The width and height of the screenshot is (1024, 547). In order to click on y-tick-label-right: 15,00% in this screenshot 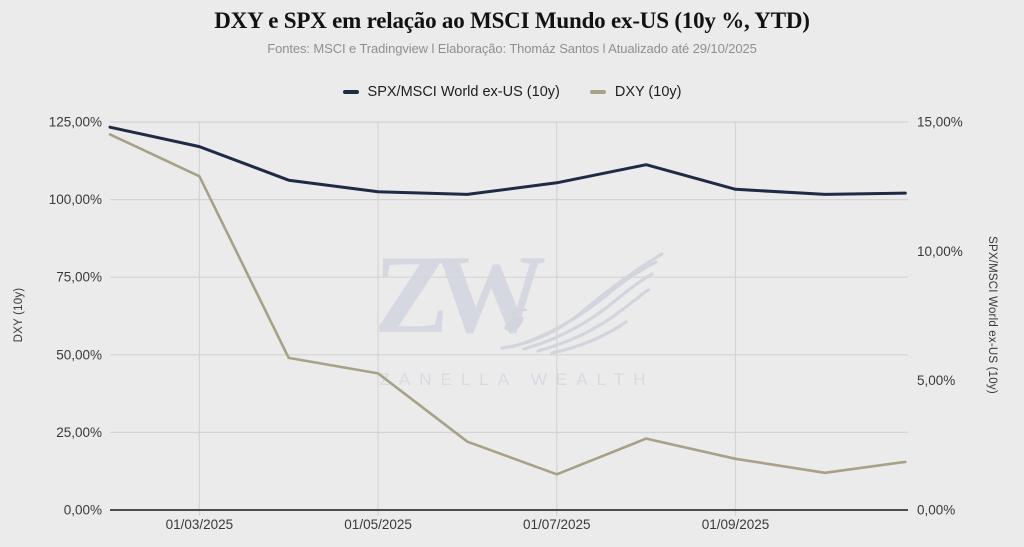, I will do `click(940, 122)`.